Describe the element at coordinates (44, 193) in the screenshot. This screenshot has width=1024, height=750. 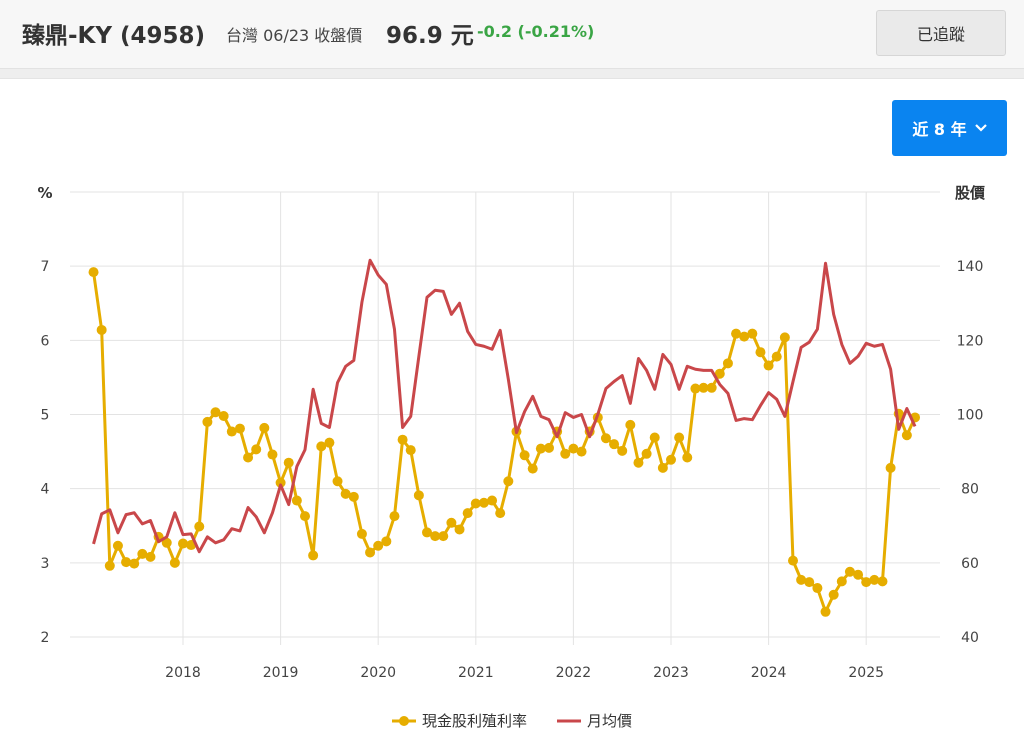
I see `left-axis-label: %` at that location.